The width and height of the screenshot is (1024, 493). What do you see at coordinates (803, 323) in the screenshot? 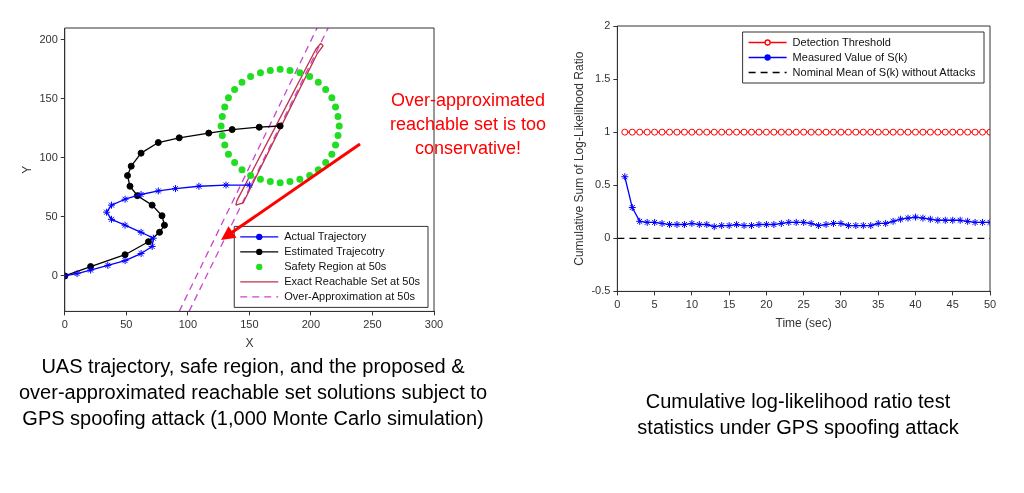
I see `x-axis-title: Time (sec)` at bounding box center [803, 323].